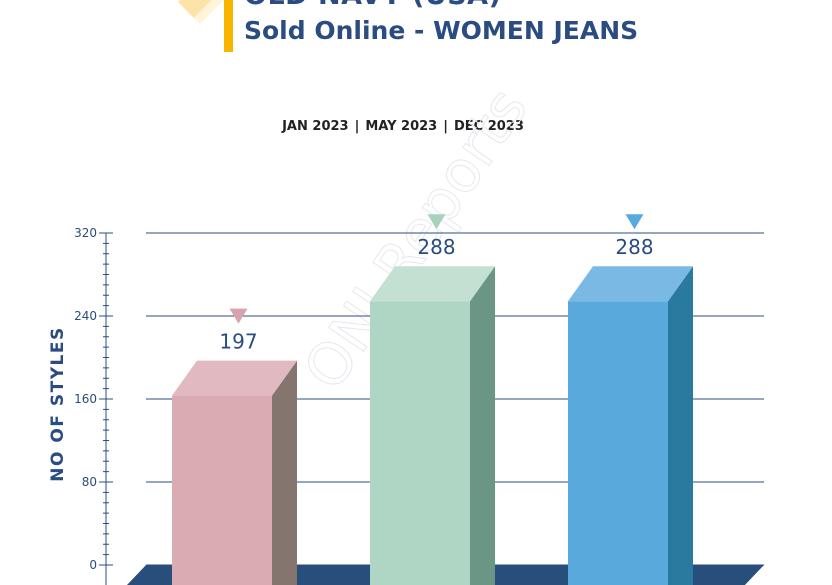 The height and width of the screenshot is (585, 832). I want to click on y-tick-label: 80, so click(89, 482).